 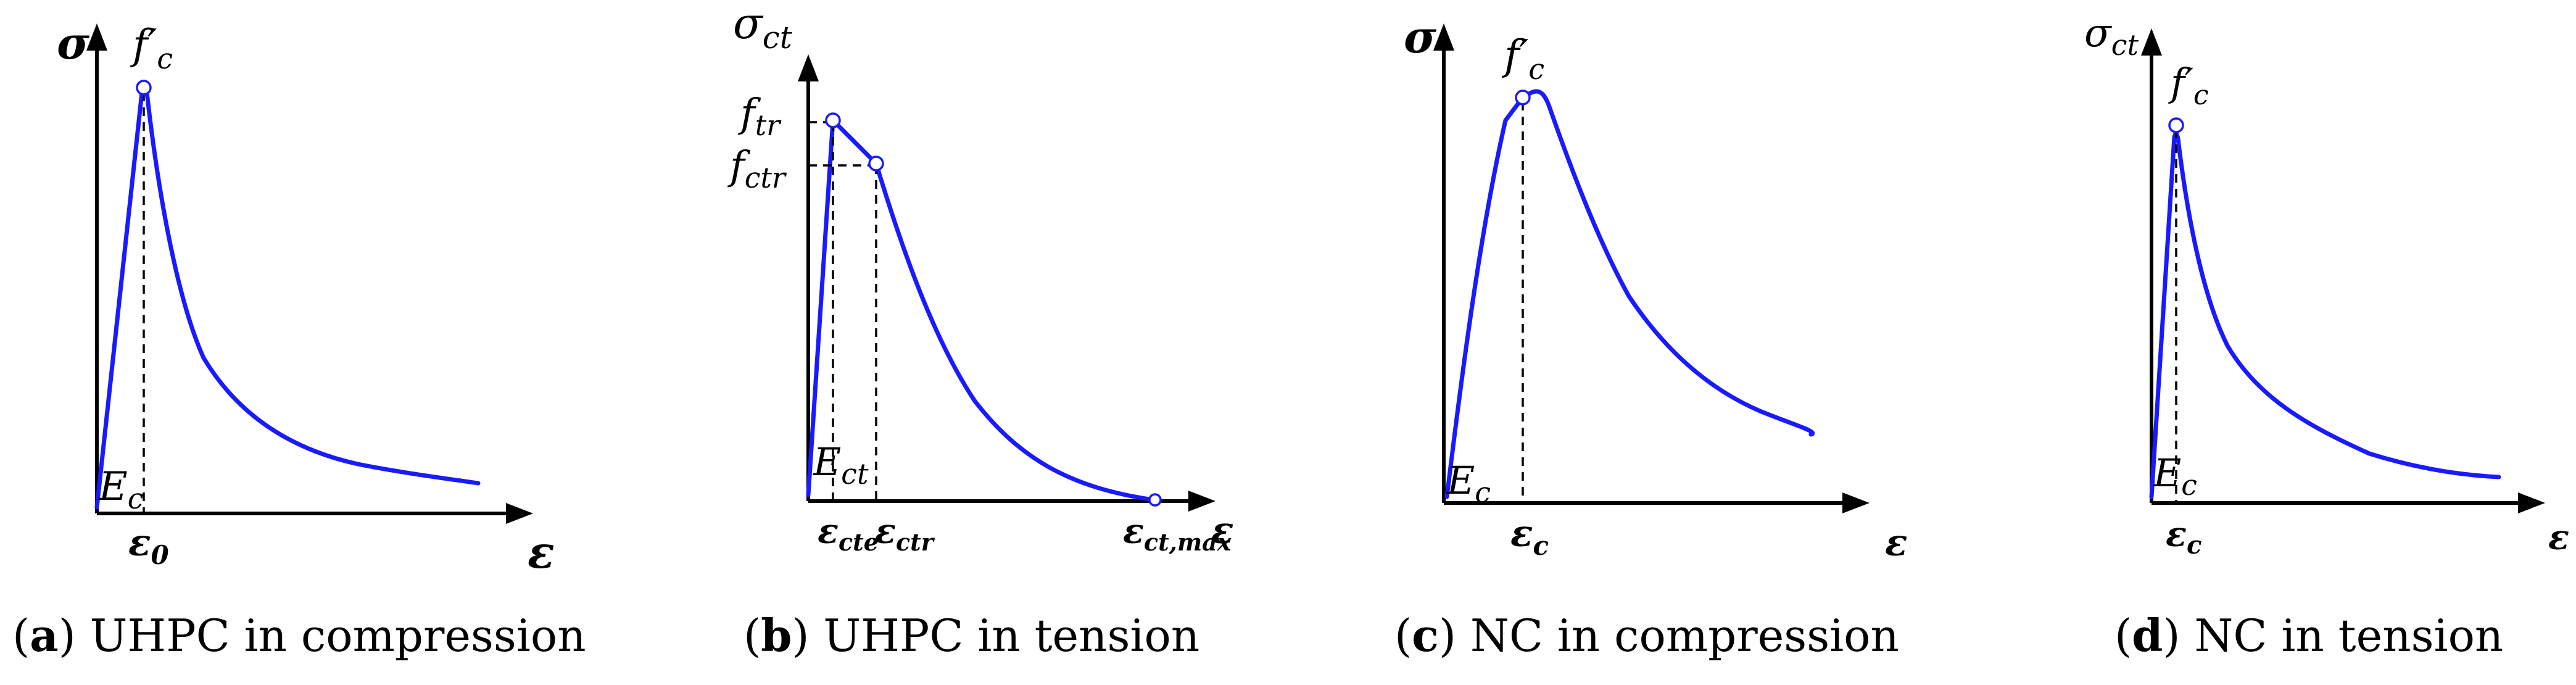 What do you see at coordinates (2188, 85) in the screenshot?
I see `panel-d-peak-label: f′c` at bounding box center [2188, 85].